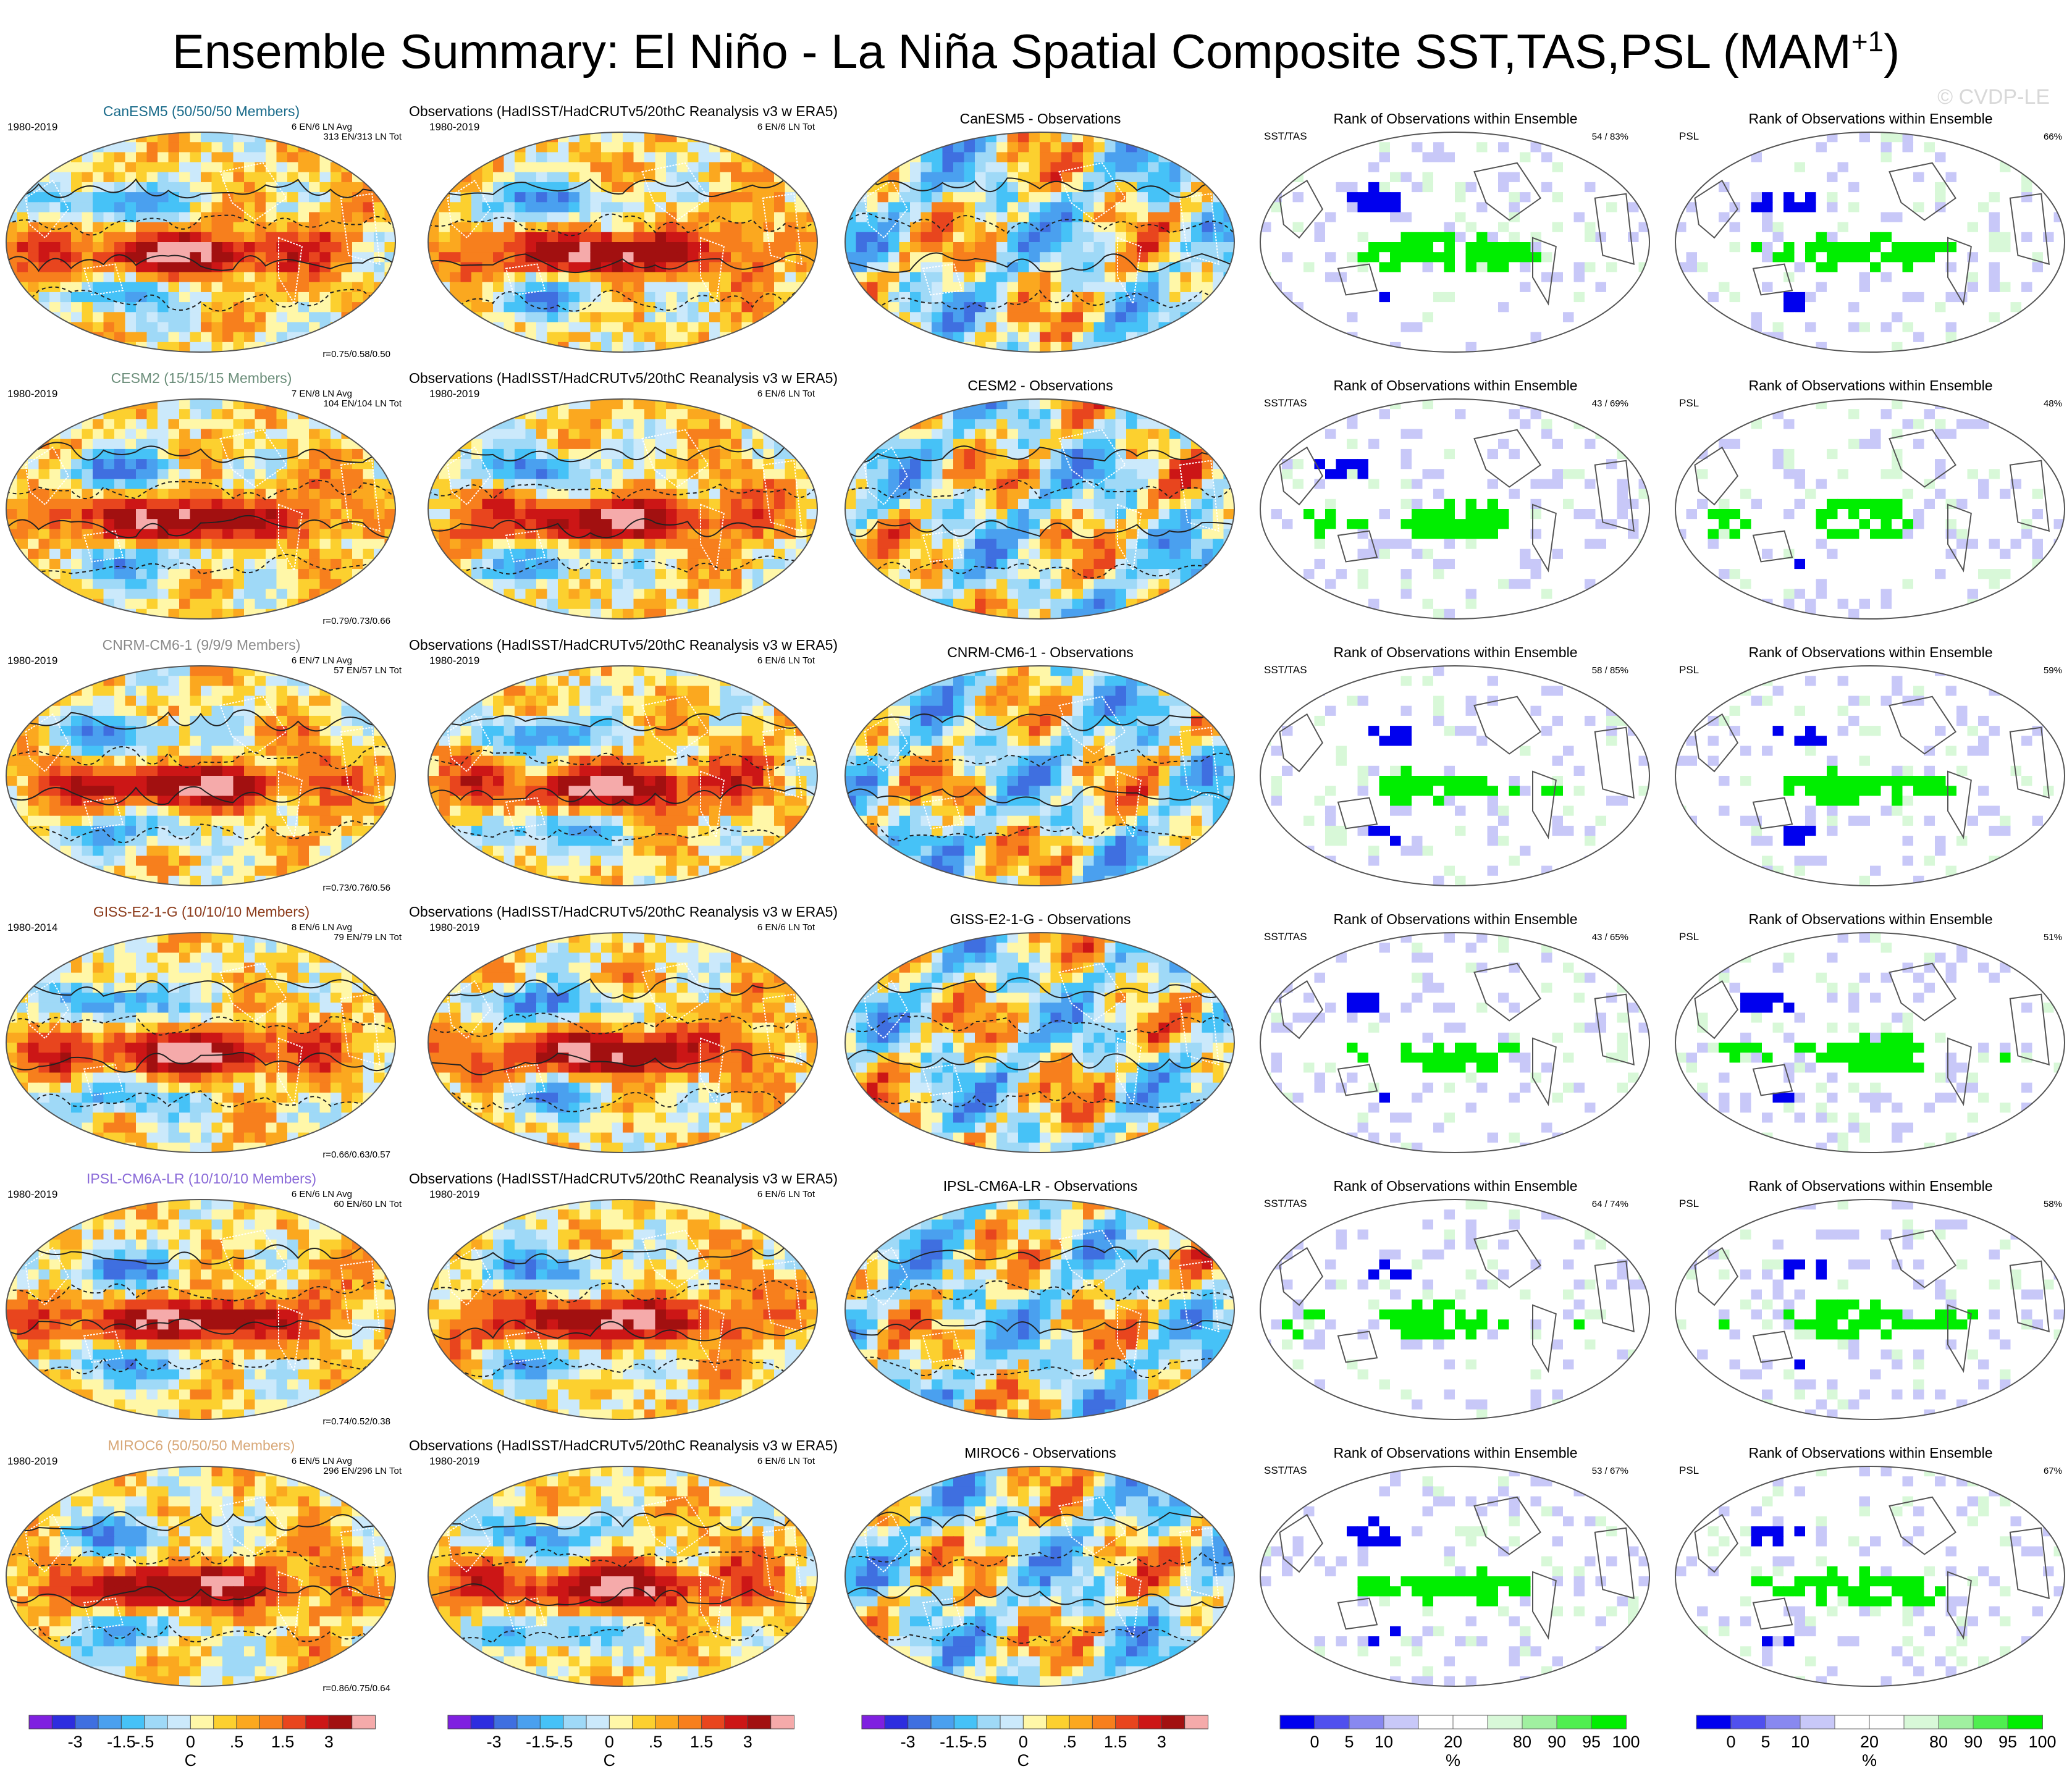  I want to click on model-counts-tot: 296 EN/296 LN Tot, so click(363, 1471).